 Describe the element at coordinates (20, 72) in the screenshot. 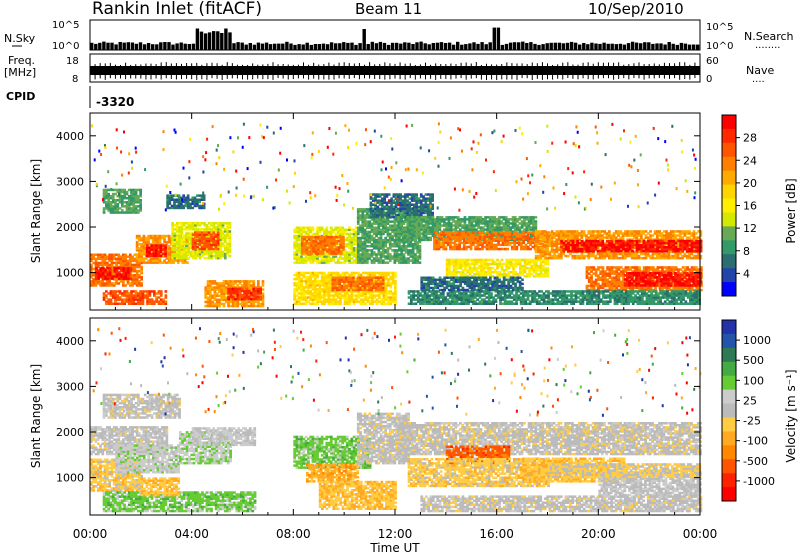

I see `freq-label-line2: [MHz]` at that location.